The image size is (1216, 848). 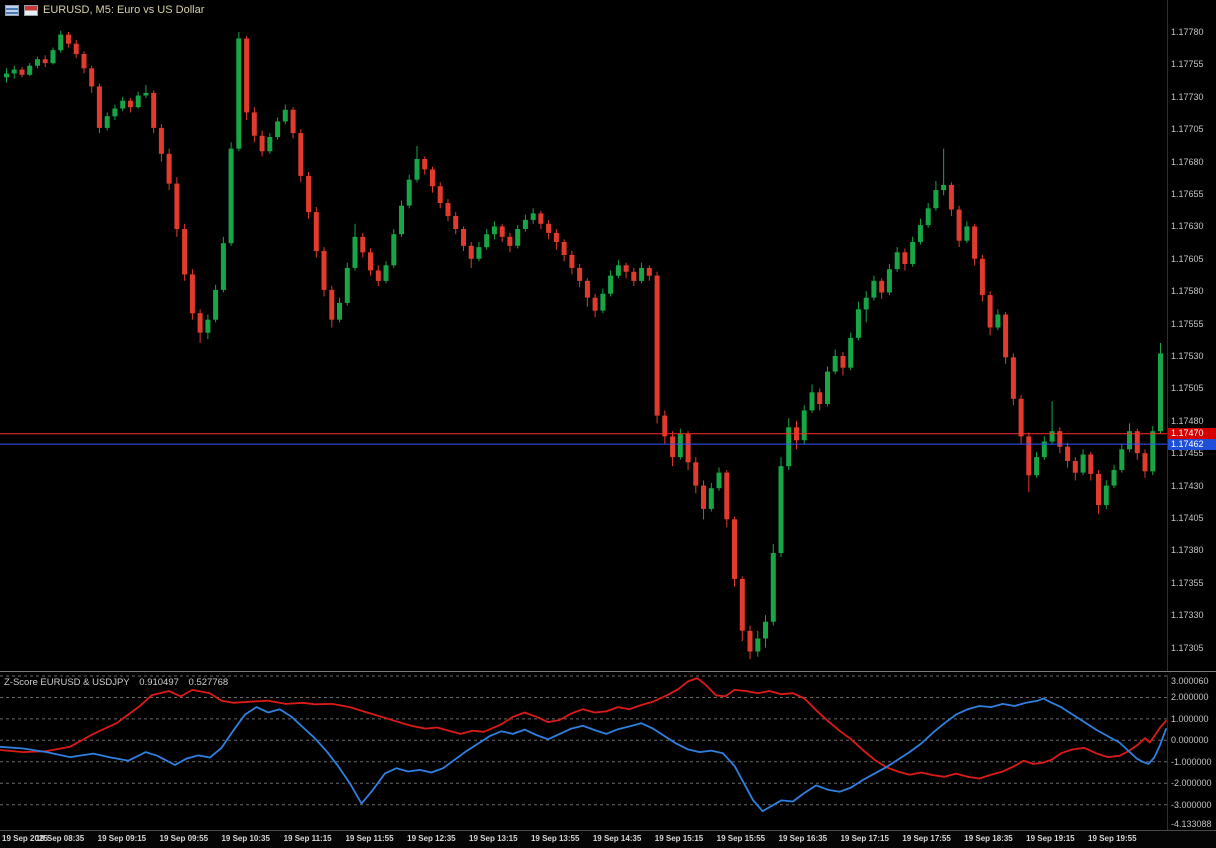 What do you see at coordinates (1192, 444) in the screenshot?
I see `blue-price-badge: 1.17462` at bounding box center [1192, 444].